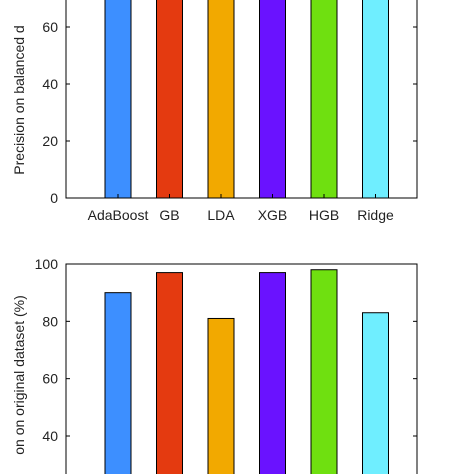 The height and width of the screenshot is (474, 474). What do you see at coordinates (375, 99) in the screenshot?
I see `top-bar-ridge` at bounding box center [375, 99].